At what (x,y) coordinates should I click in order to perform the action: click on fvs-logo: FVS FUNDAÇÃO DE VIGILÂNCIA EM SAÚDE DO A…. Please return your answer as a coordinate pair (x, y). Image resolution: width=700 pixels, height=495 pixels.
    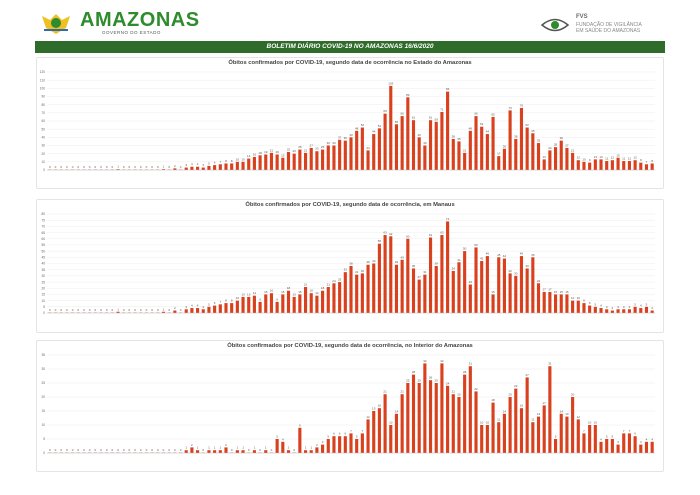
    Looking at the image, I should click on (615, 26).